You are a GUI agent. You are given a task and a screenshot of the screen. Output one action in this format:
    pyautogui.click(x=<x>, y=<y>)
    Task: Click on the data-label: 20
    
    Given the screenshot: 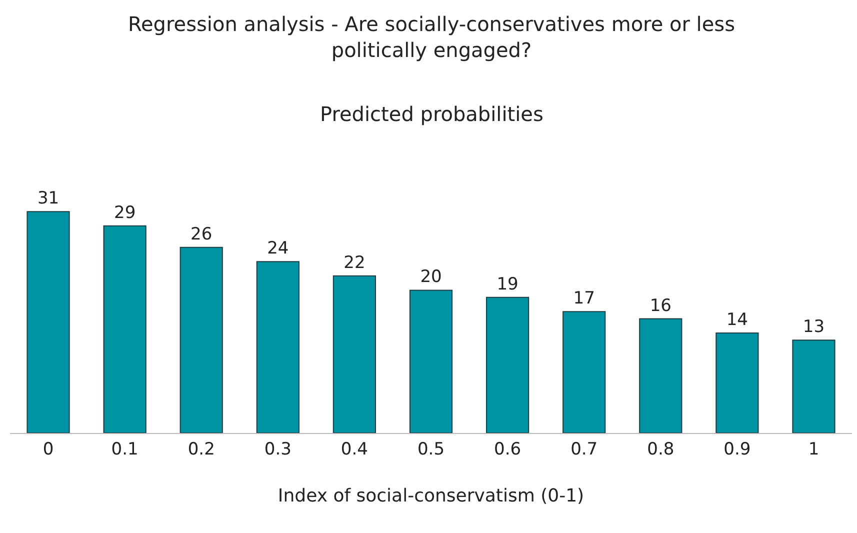 What is the action you would take?
    pyautogui.click(x=431, y=277)
    